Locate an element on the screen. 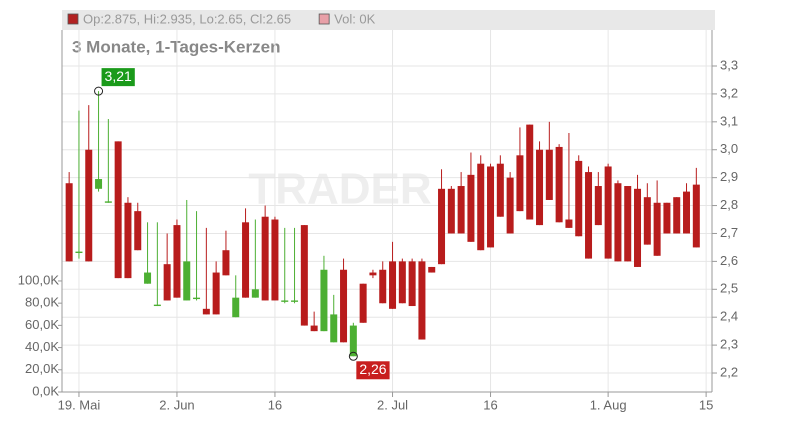 The width and height of the screenshot is (800, 425). y-tick-label: 2,8 is located at coordinates (729, 204).